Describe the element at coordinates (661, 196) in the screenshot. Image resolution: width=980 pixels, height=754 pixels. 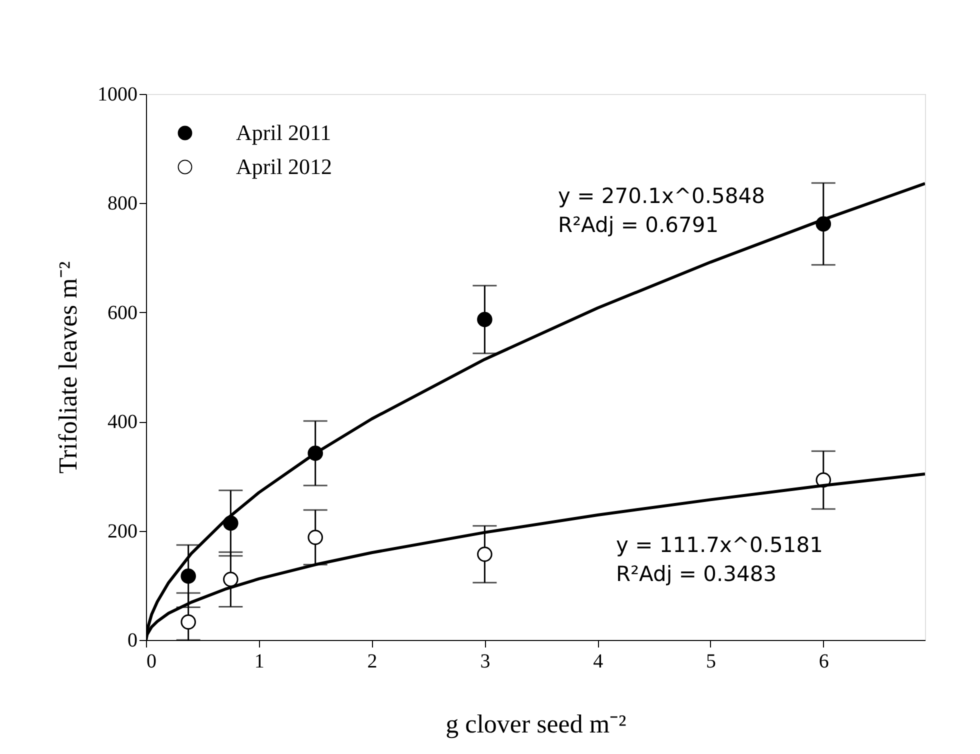
I see `annotation: y = 270.1x^0.5848` at that location.